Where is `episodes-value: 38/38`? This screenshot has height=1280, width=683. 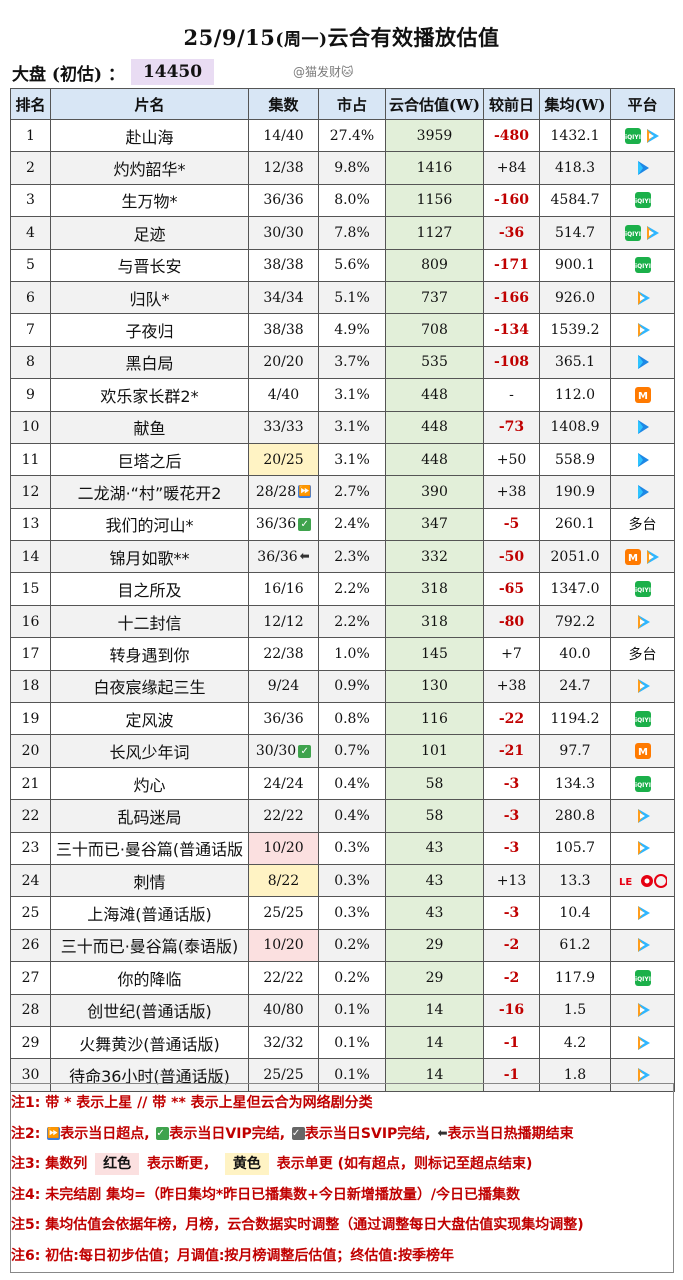 episodes-value: 38/38 is located at coordinates (283, 265).